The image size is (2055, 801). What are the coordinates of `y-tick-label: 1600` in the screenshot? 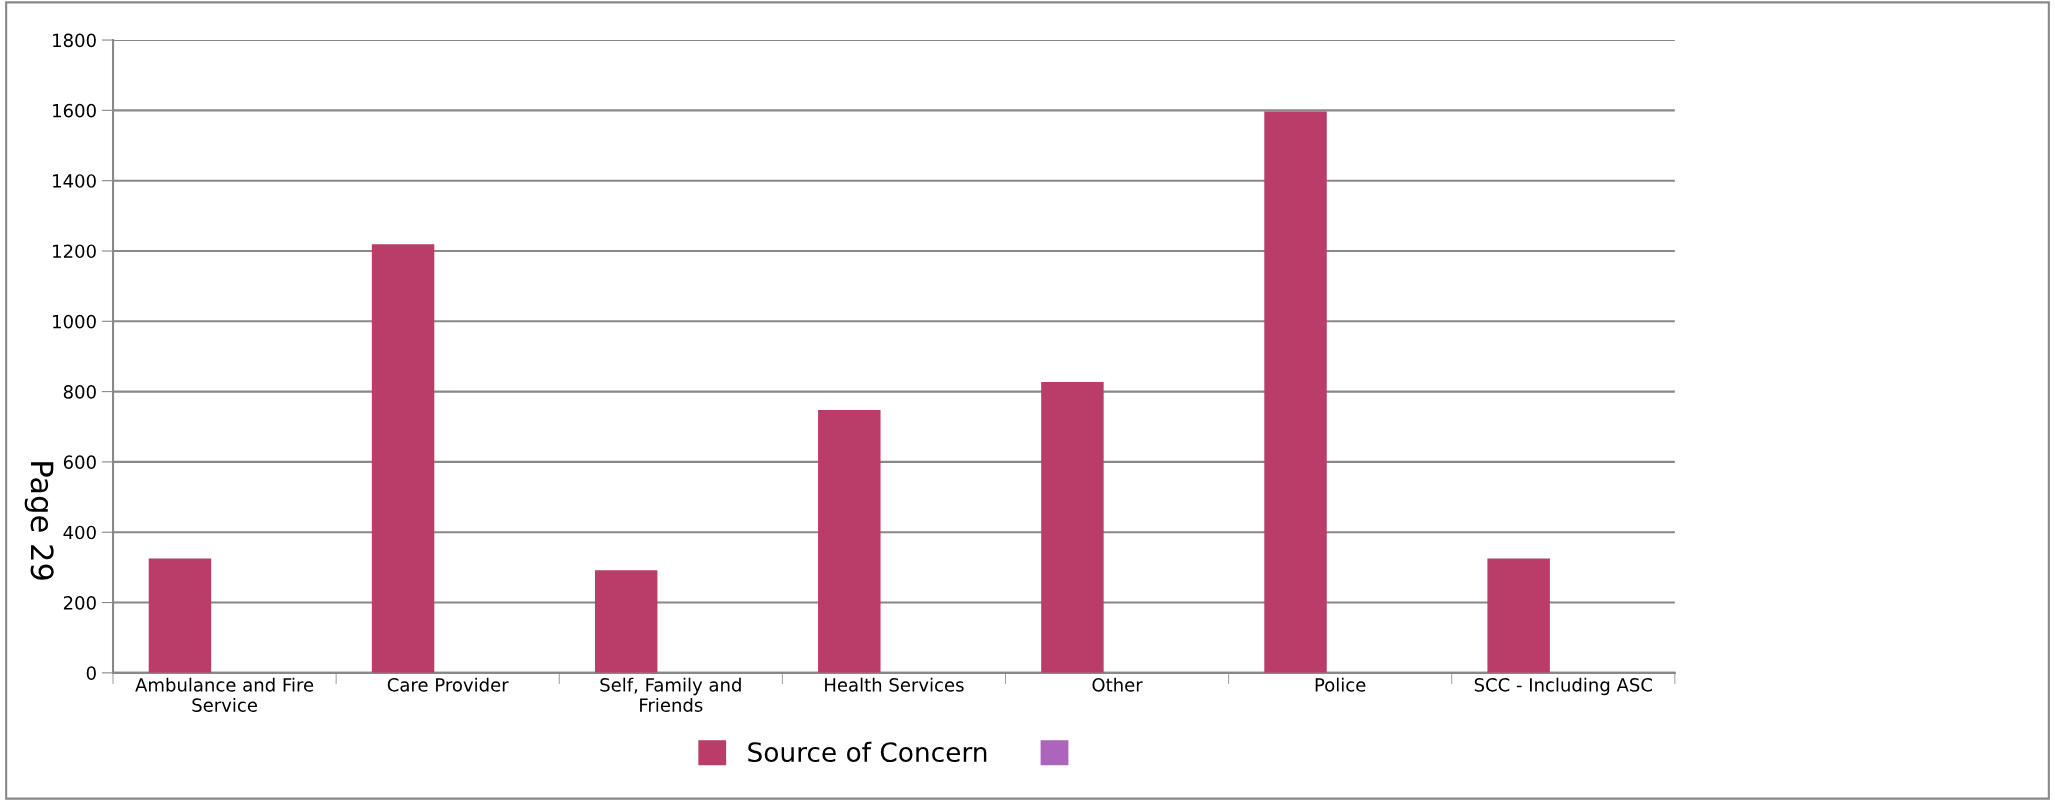 It's located at (74, 110).